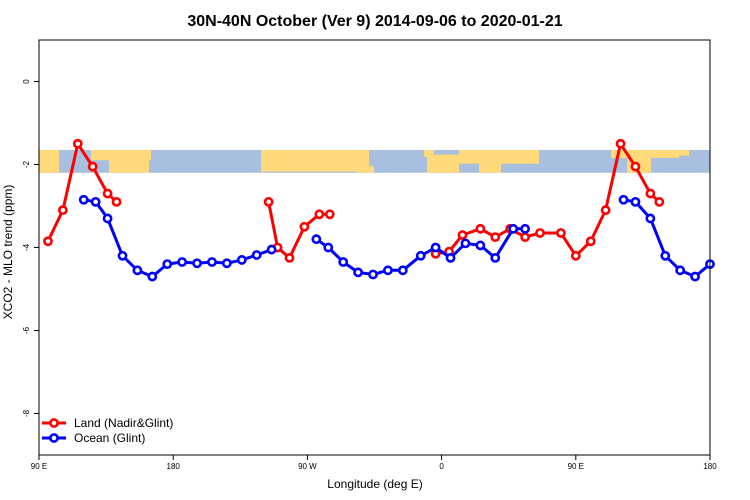  I want to click on y-tick-label: -6, so click(26, 330).